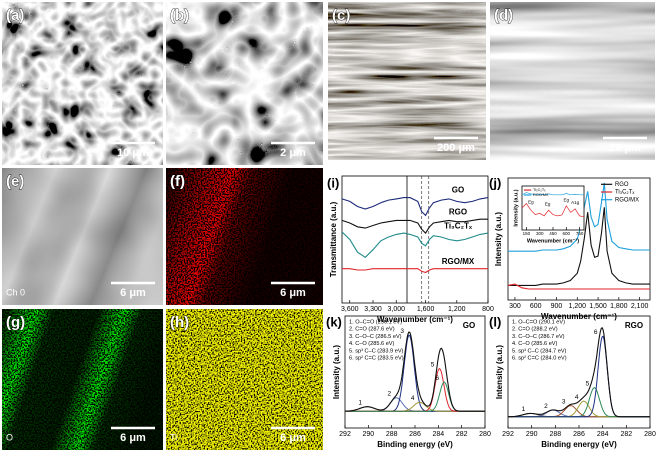 The image size is (657, 452). What do you see at coordinates (524, 409) in the screenshot?
I see `peak-number: 1` at bounding box center [524, 409].